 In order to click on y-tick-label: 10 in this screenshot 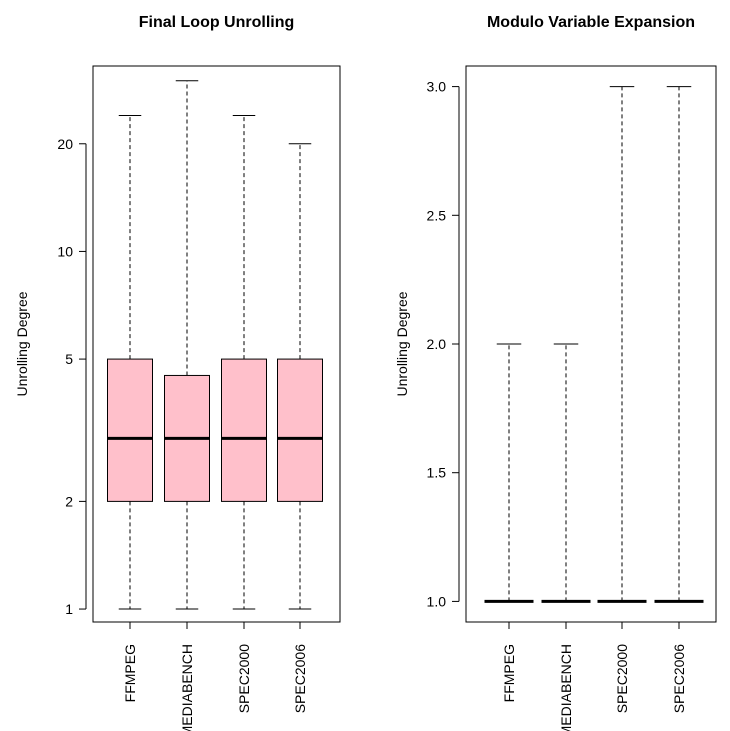, I will do `click(65, 251)`.